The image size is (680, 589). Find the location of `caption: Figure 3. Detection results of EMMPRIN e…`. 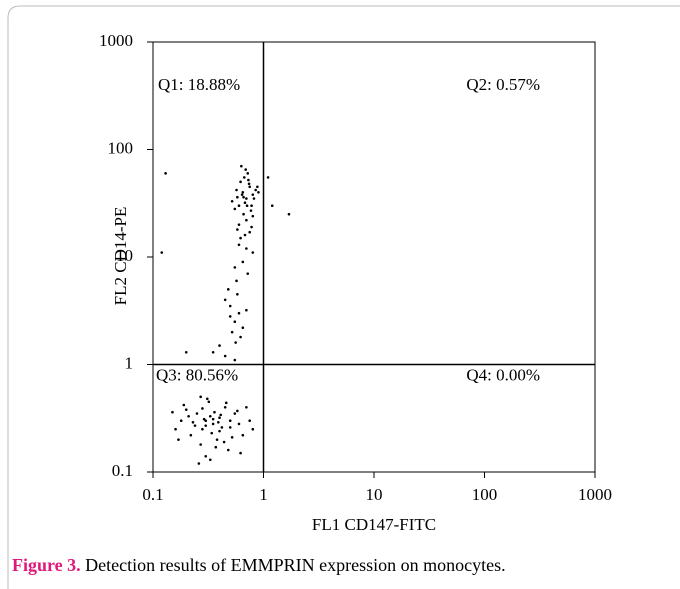

caption: Figure 3. Detection results of EMMPRIN e… is located at coordinates (259, 565).